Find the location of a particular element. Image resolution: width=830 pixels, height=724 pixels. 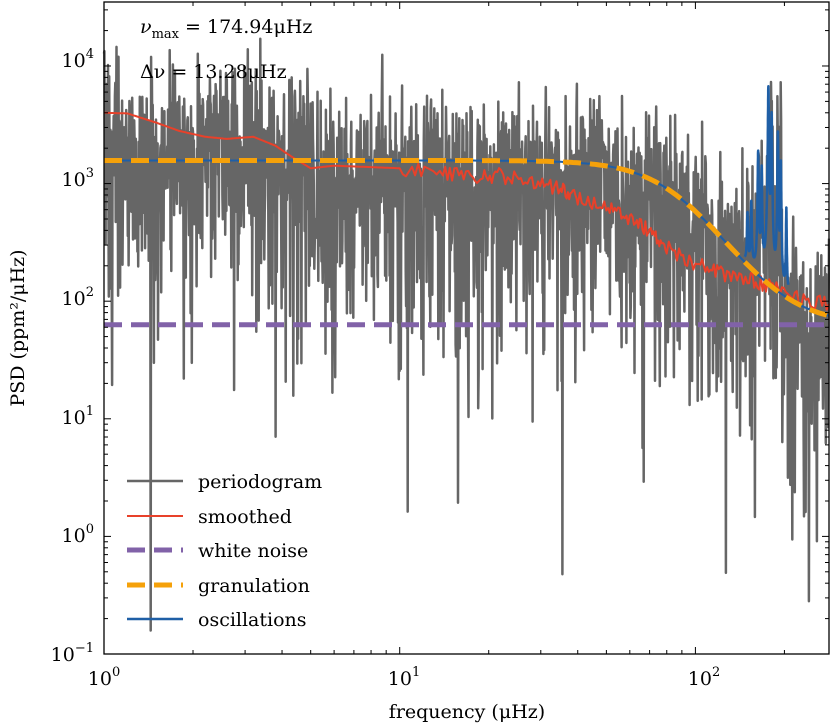

deltanu-symbol: Δν is located at coordinates (152, 72).